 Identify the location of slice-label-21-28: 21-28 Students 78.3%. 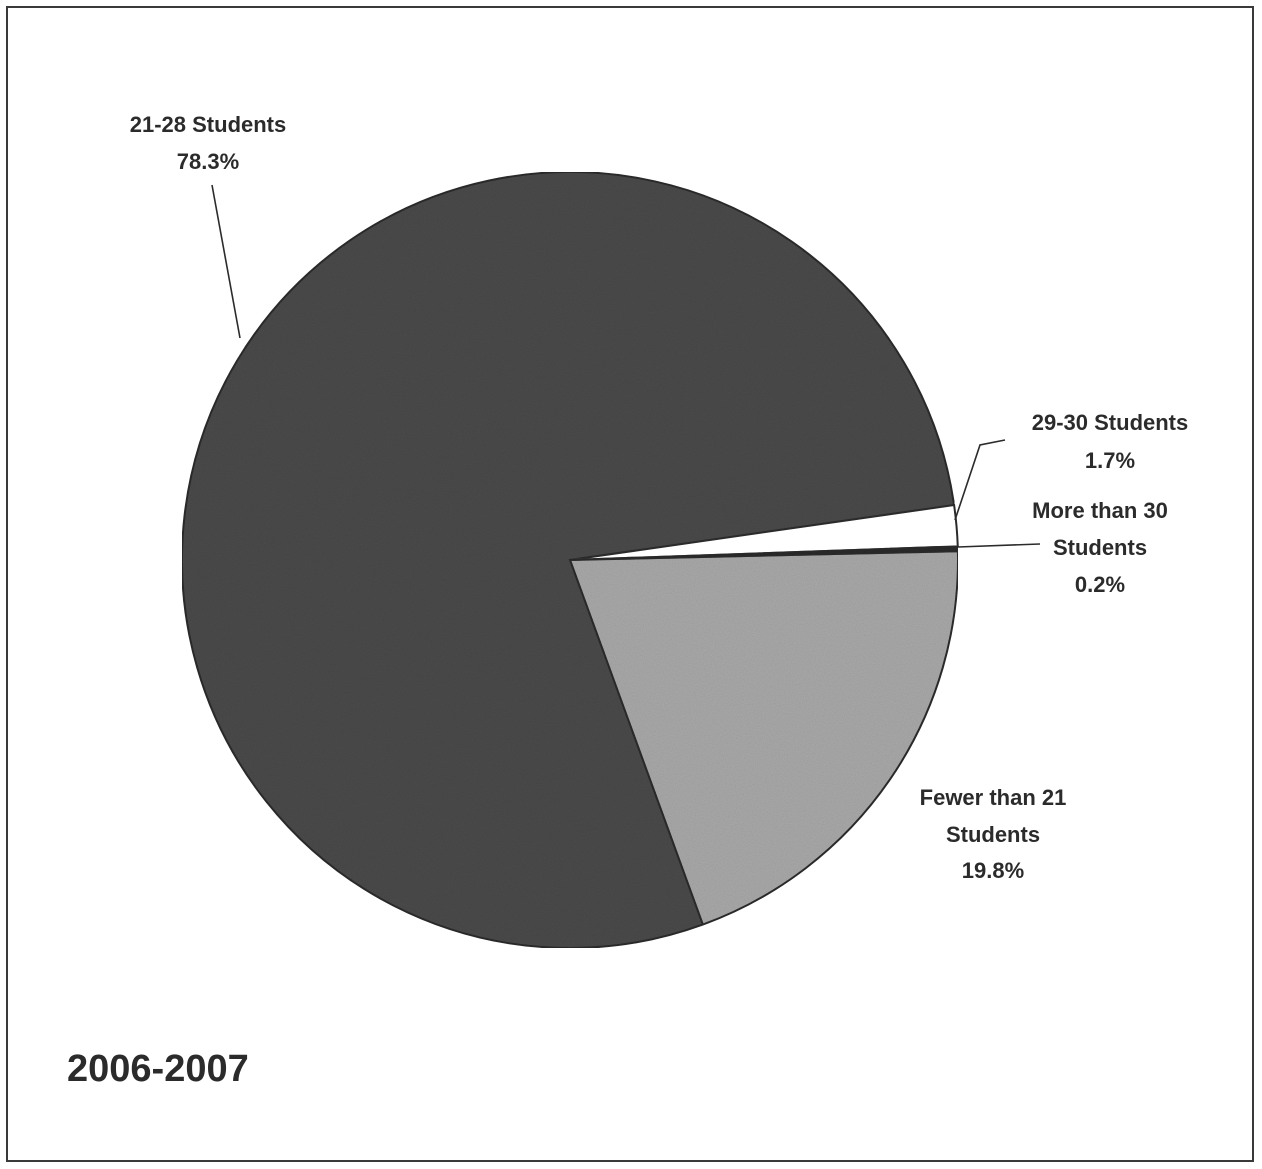
(208, 143).